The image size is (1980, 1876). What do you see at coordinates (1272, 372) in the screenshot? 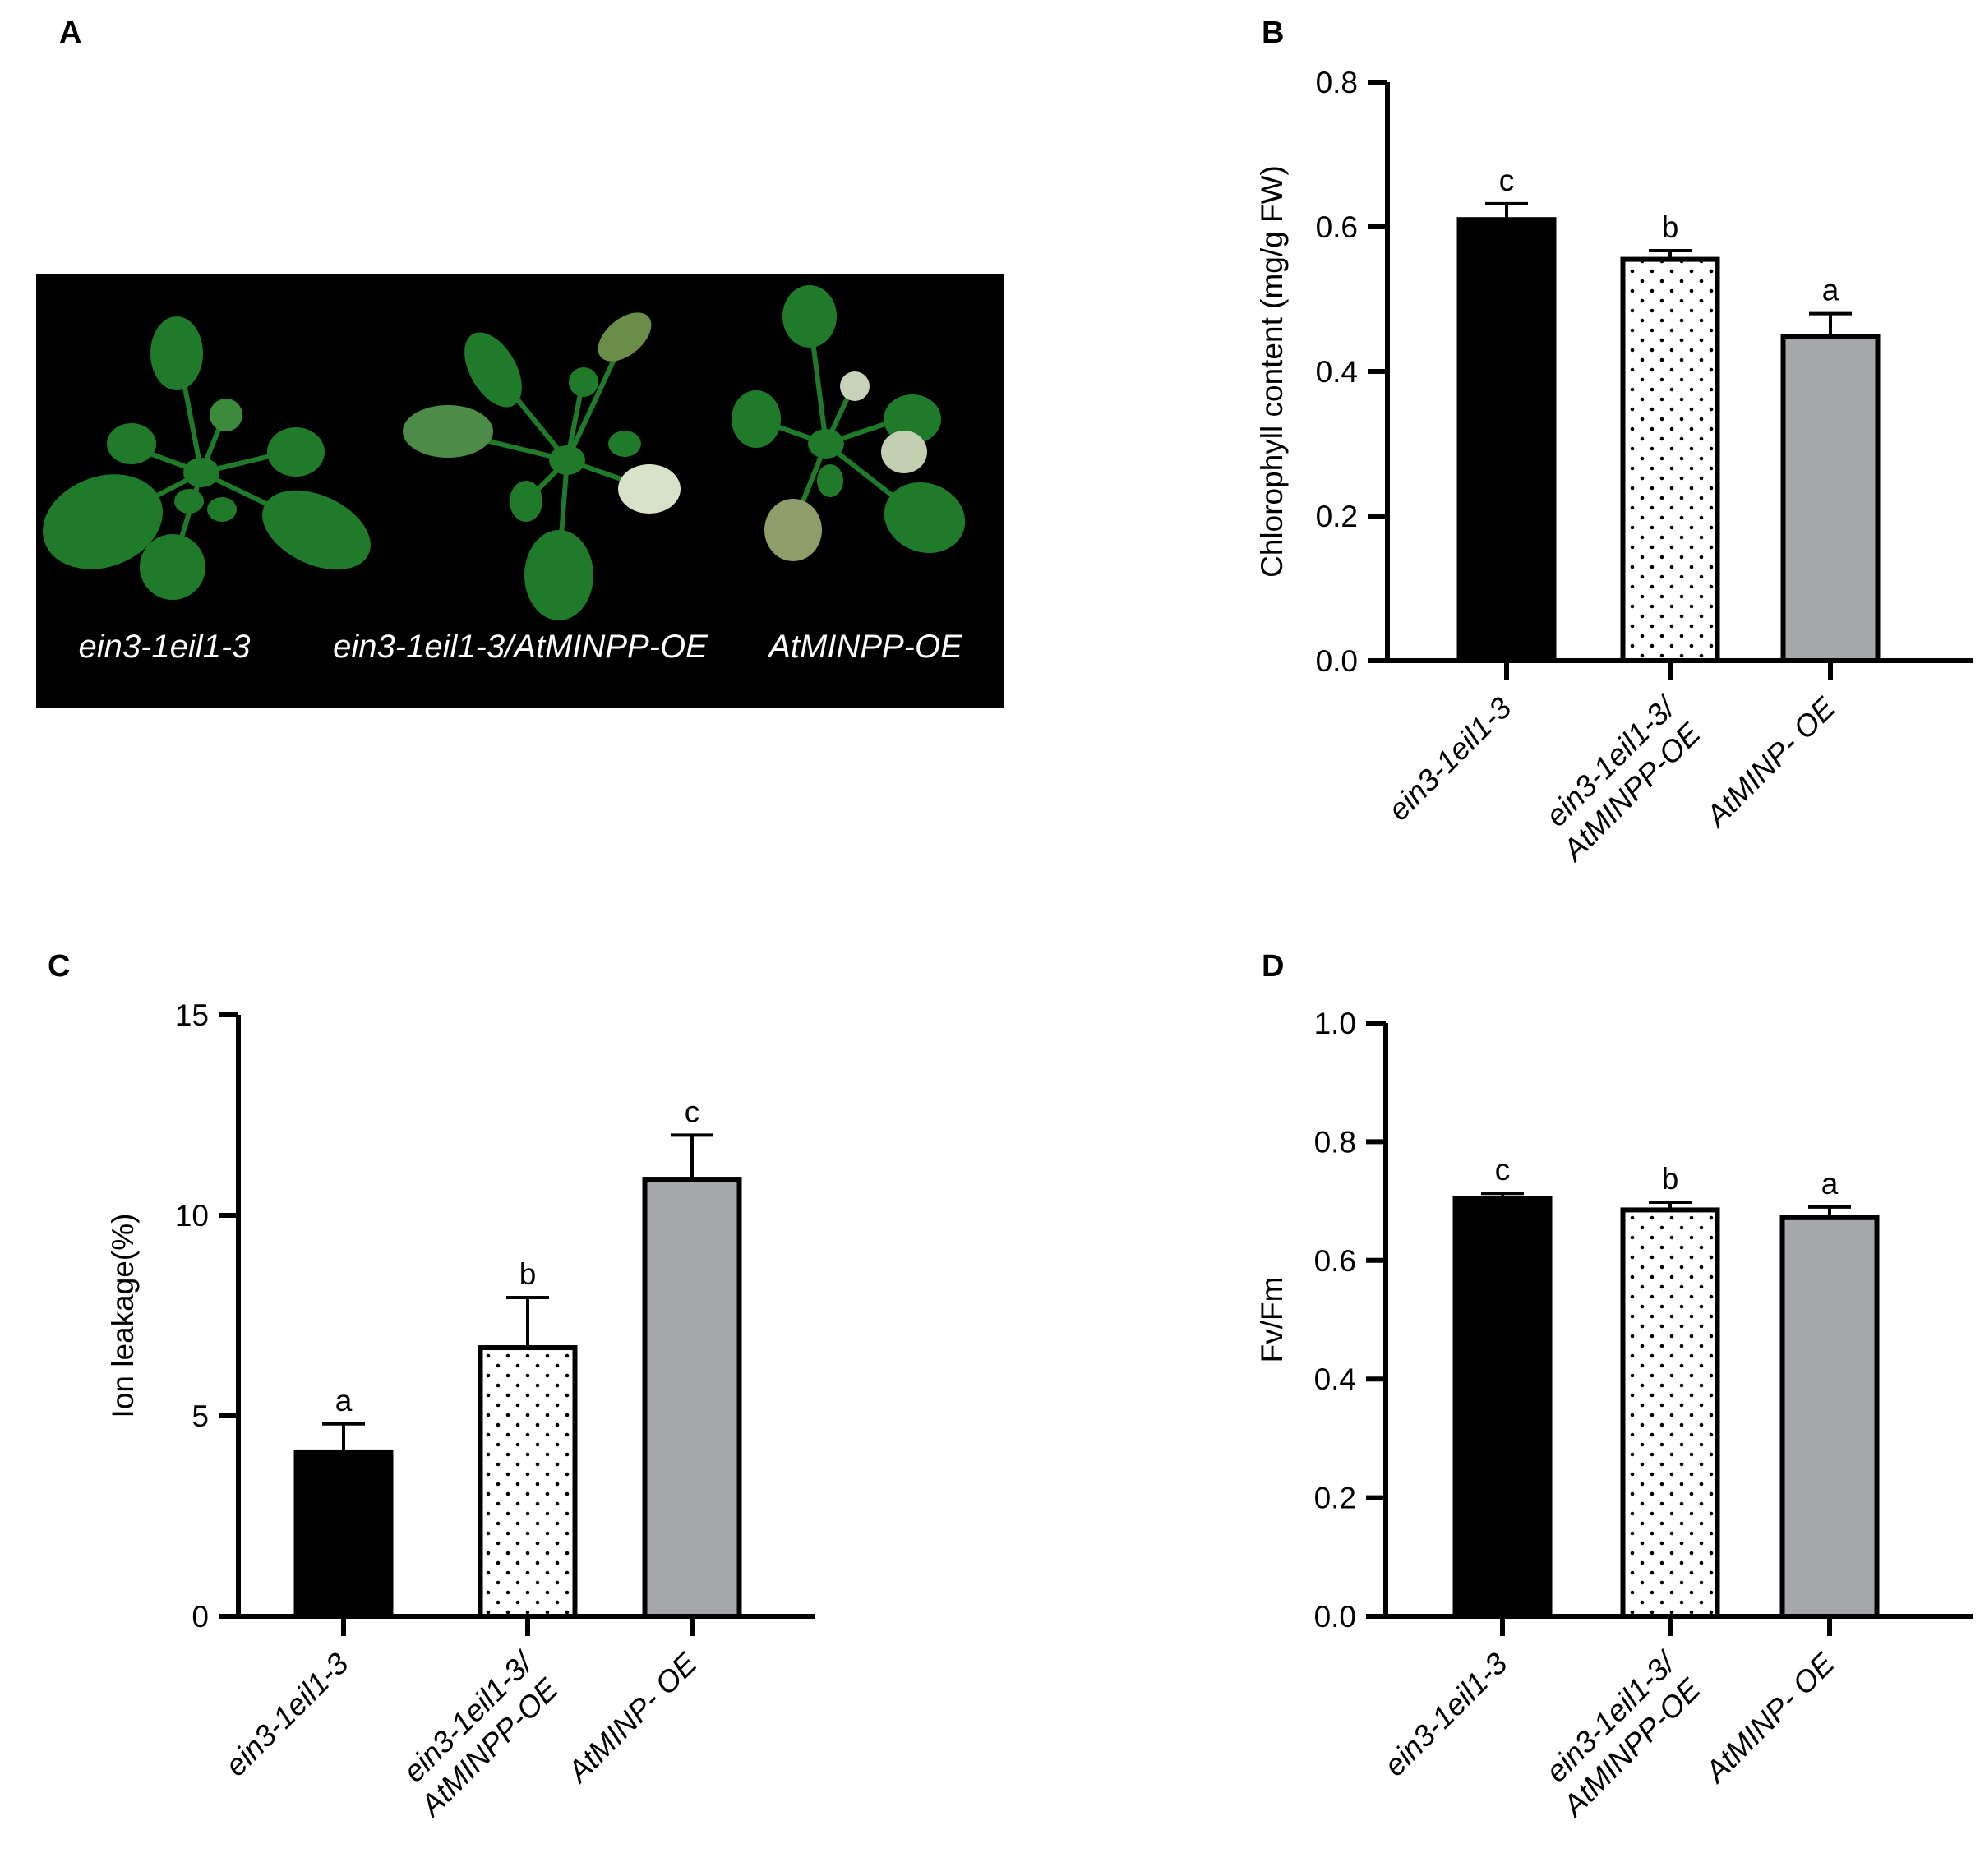
I see `y-axis-label: Chlorophyll content (mg/g FW)` at bounding box center [1272, 372].